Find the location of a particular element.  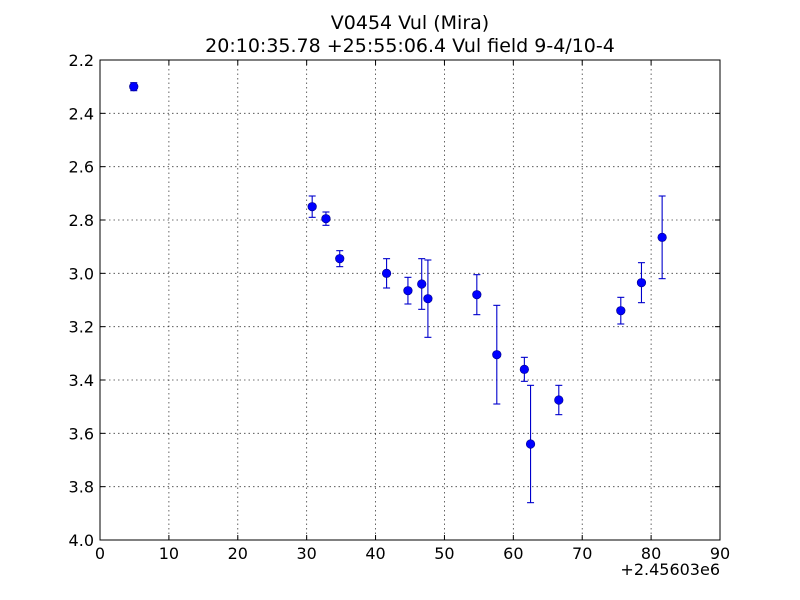

y-tick-label: 2.2 is located at coordinates (81, 60).